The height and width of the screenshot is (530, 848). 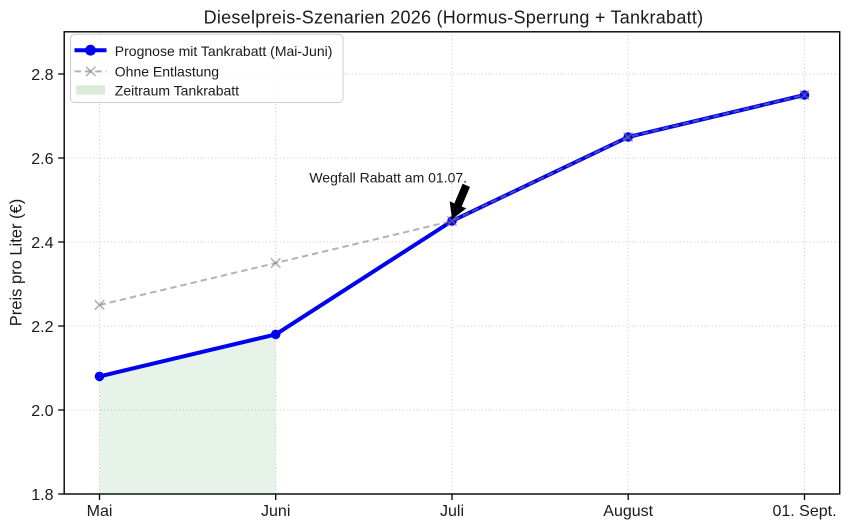 What do you see at coordinates (42, 495) in the screenshot?
I see `svg-text: 1.8` at bounding box center [42, 495].